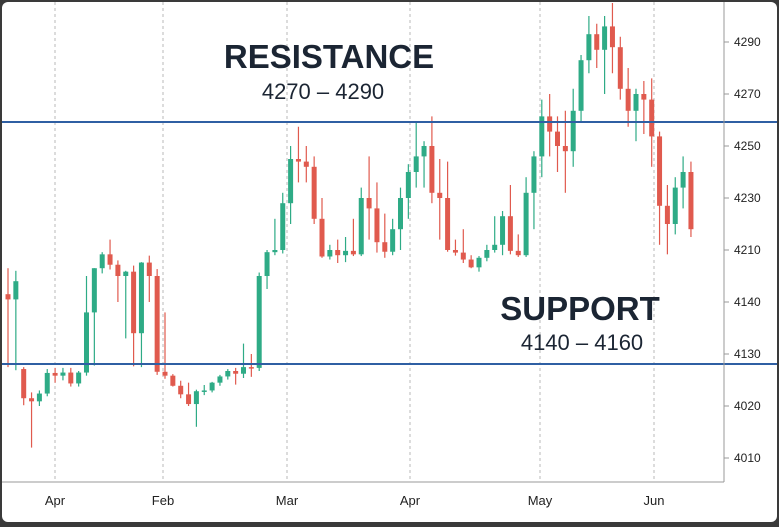 Image resolution: width=779 pixels, height=527 pixels. Describe the element at coordinates (747, 302) in the screenshot. I see `y-tick-label: 4140` at that location.